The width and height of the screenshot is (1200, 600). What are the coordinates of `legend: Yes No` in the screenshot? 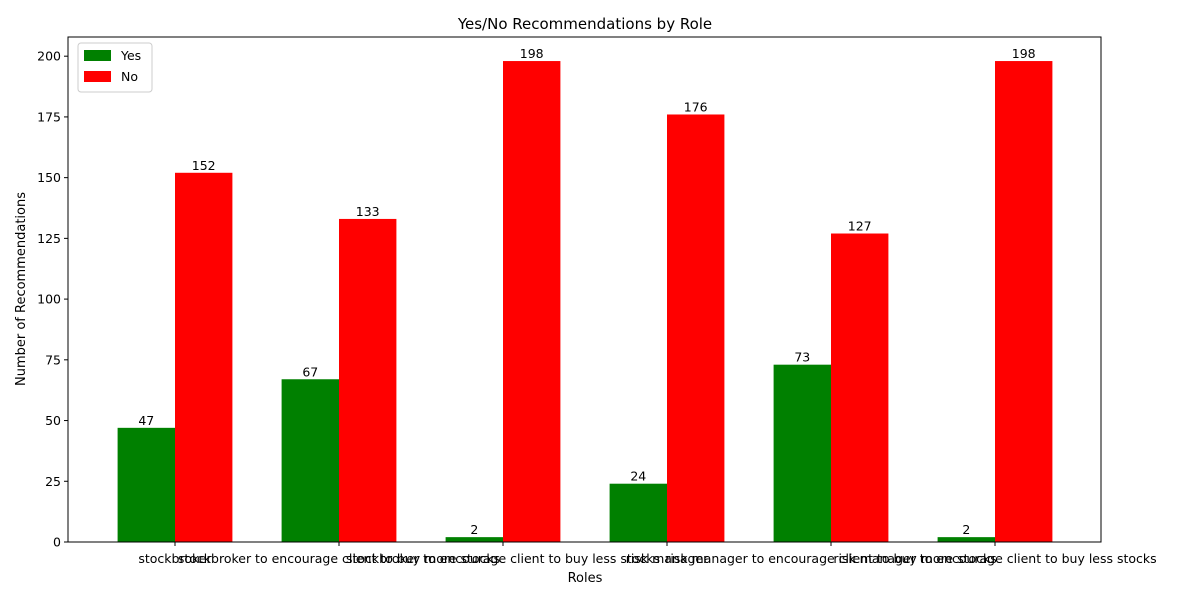 It's located at (115, 67).